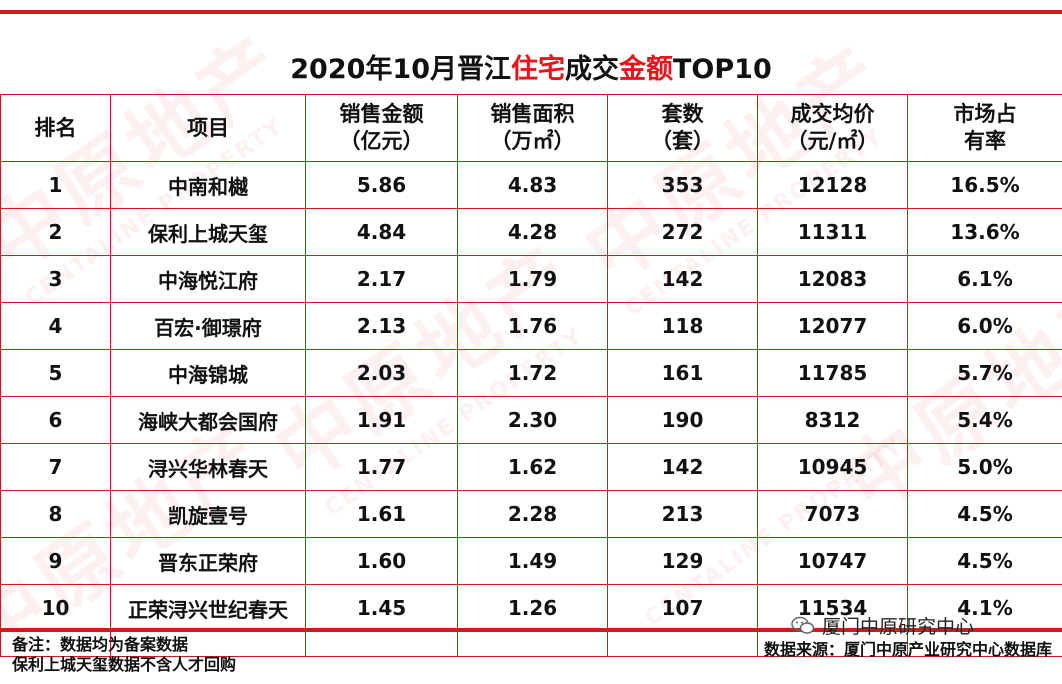 The image size is (1062, 684). What do you see at coordinates (531, 12) in the screenshot?
I see `top-rule` at bounding box center [531, 12].